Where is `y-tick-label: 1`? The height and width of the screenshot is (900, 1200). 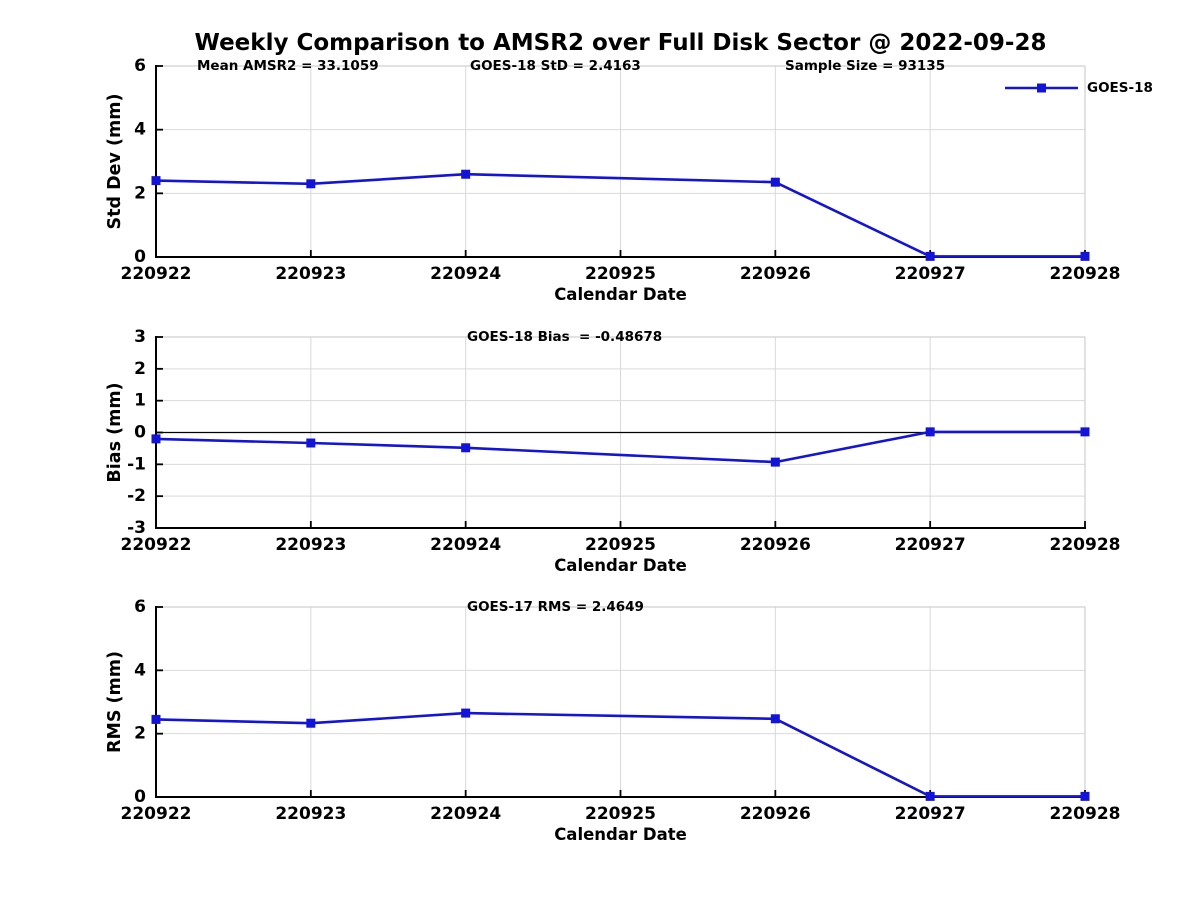
y-tick-label: 1 is located at coordinates (140, 401).